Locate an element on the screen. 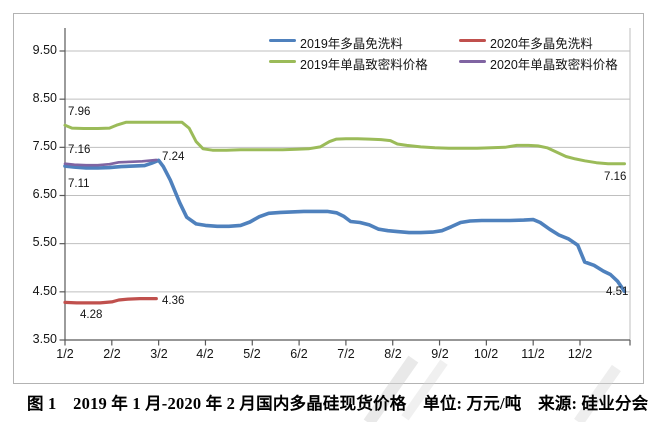 Image resolution: width=652 pixels, height=422 pixels. x-tick-label: 8/2 is located at coordinates (393, 354).